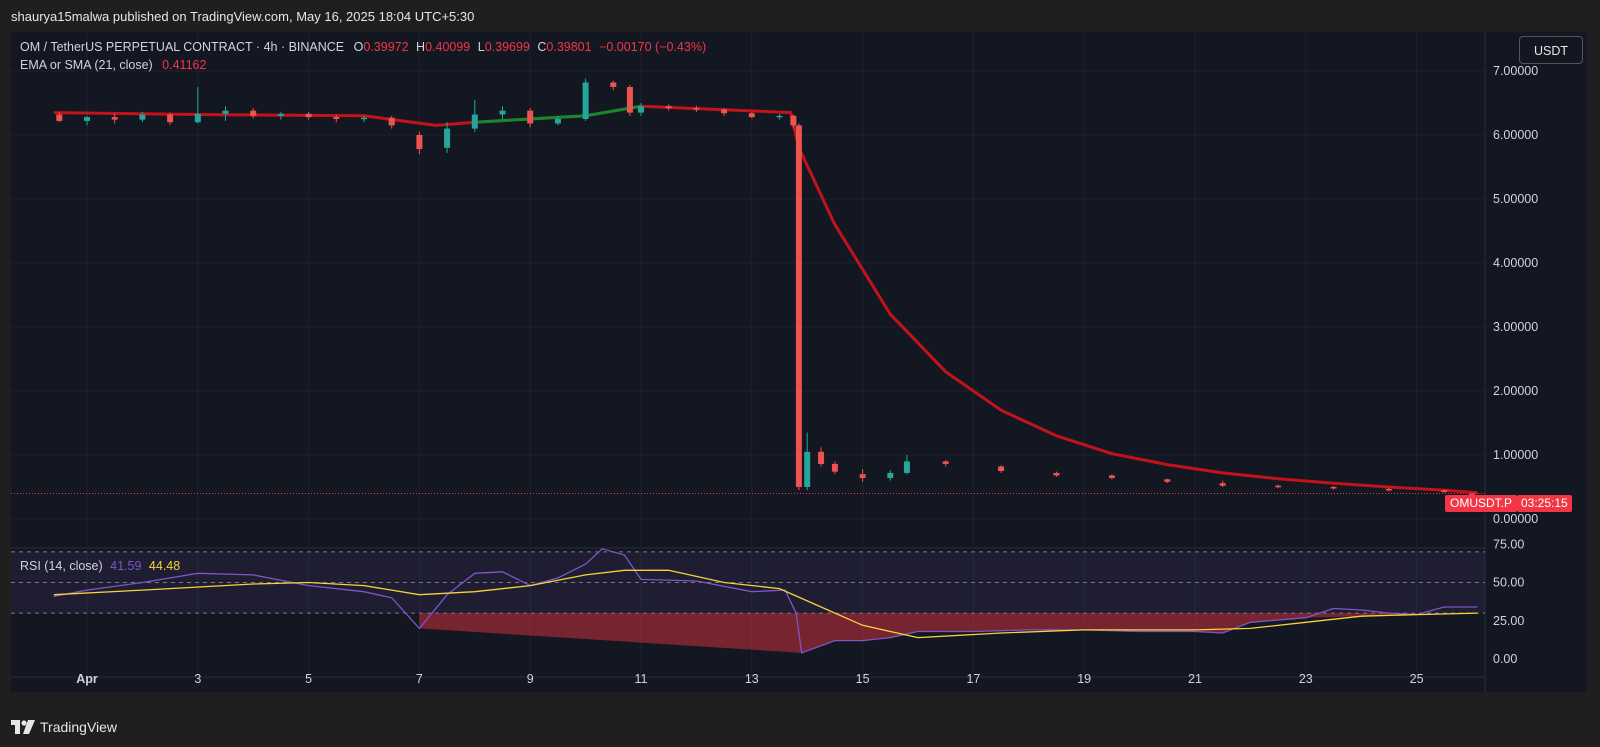 The image size is (1600, 747). Describe the element at coordinates (1505, 659) in the screenshot. I see `rsi-tick-label: 0.00` at that location.